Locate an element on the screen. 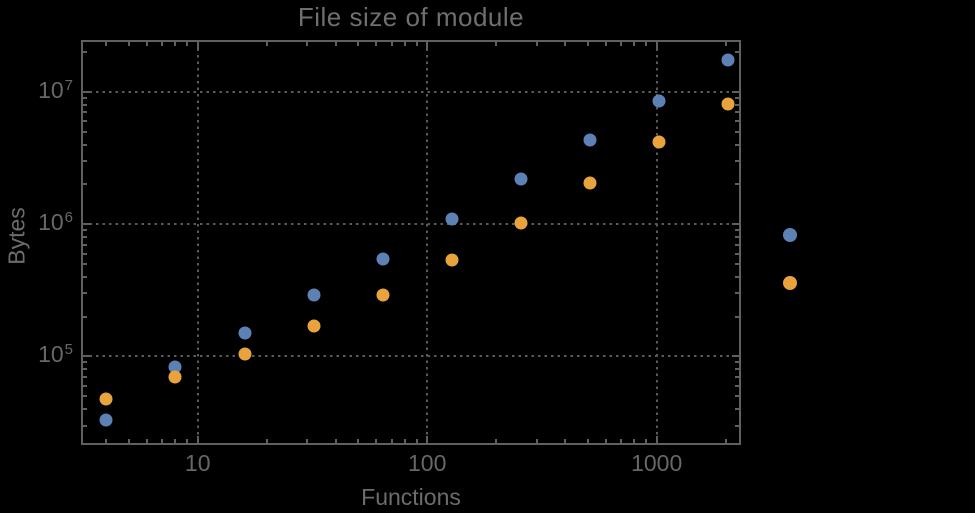 Image resolution: width=975 pixels, height=513 pixels. legend-marker-series-2-icon is located at coordinates (790, 283).